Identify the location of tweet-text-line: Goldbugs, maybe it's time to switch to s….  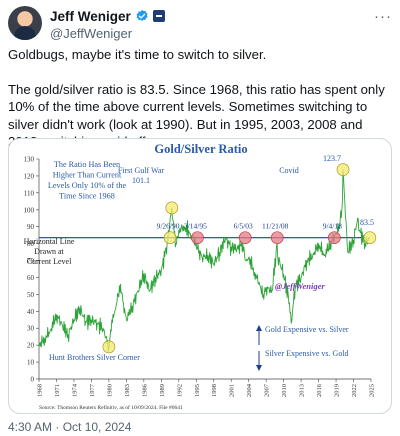
(137, 54).